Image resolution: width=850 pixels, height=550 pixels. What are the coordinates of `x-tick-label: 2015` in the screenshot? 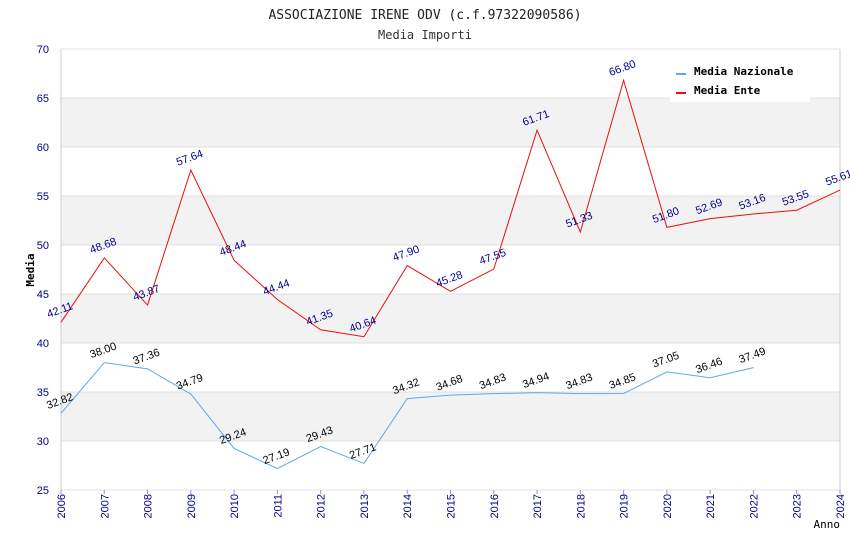 It's located at (452, 506).